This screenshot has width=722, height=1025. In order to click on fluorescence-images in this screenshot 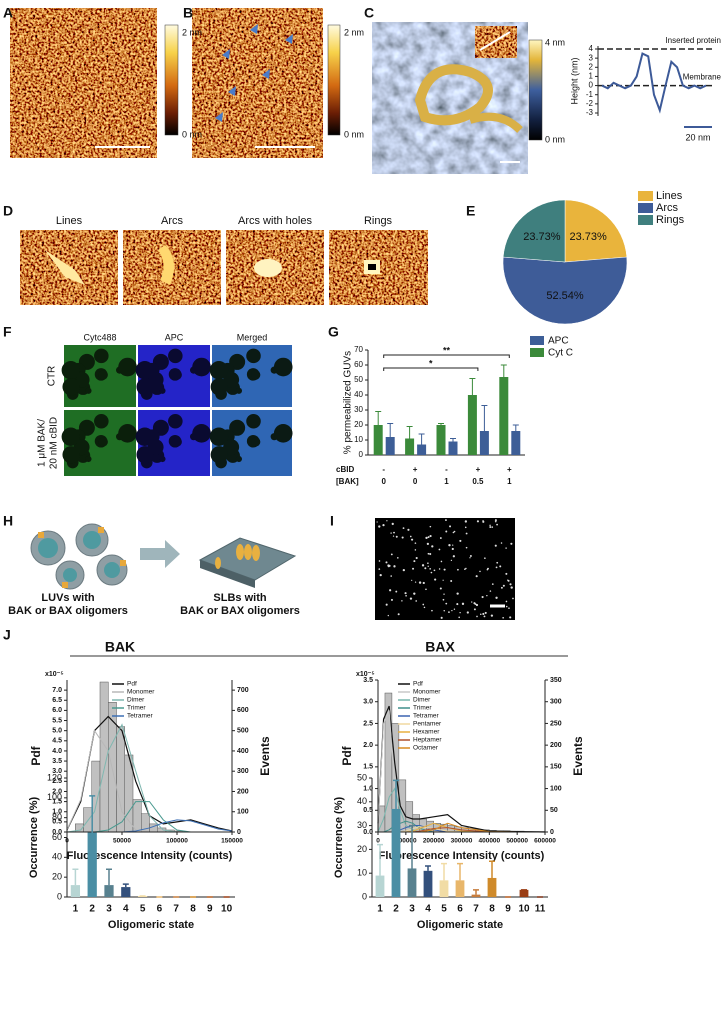, I will do `click(177, 410)`.